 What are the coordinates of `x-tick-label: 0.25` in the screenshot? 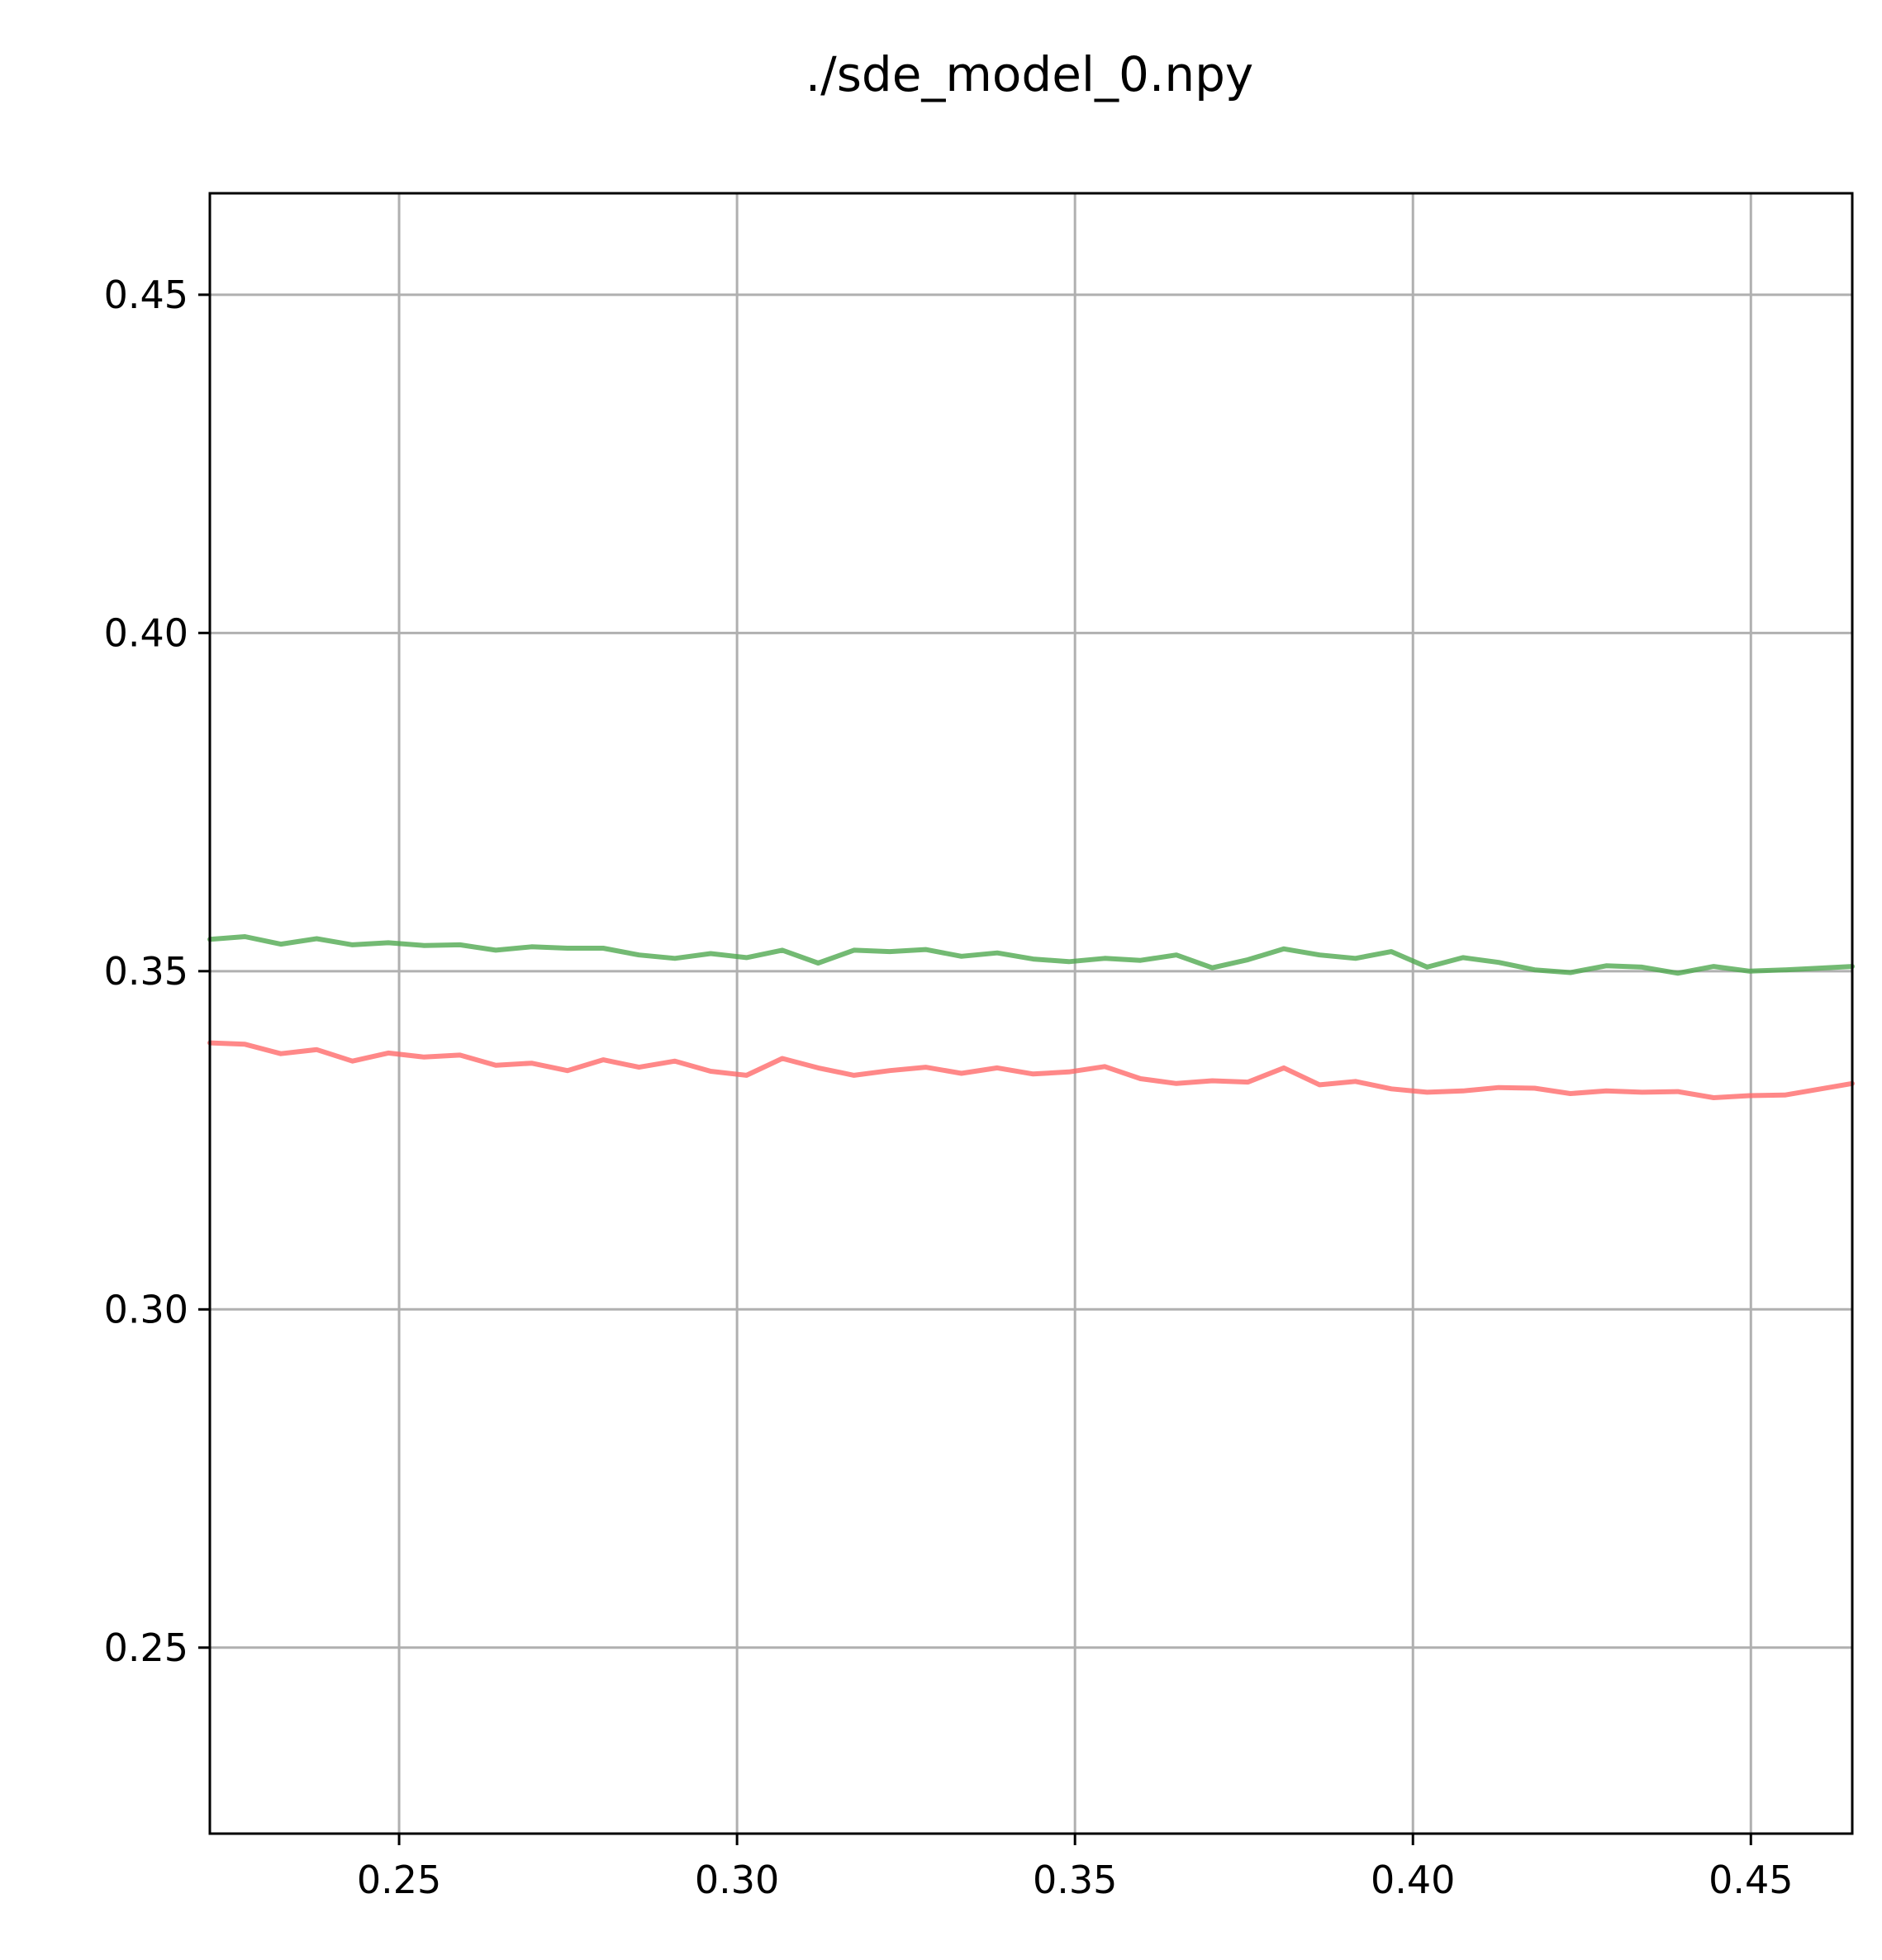 It's located at (399, 1880).